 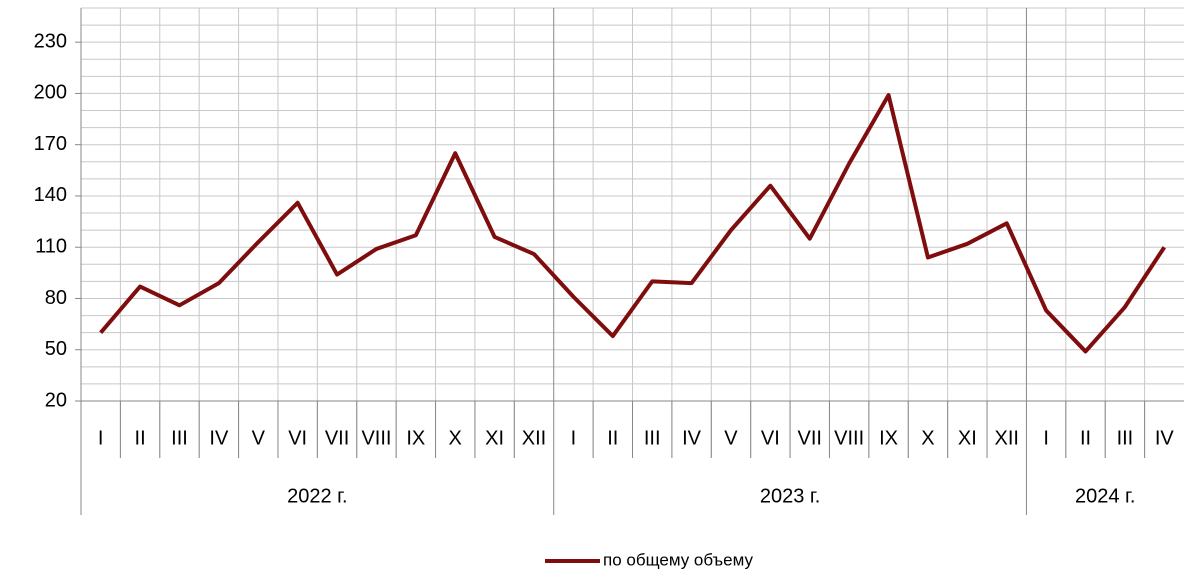 What do you see at coordinates (1105, 496) in the screenshot?
I see `group-label: 2024 г.` at bounding box center [1105, 496].